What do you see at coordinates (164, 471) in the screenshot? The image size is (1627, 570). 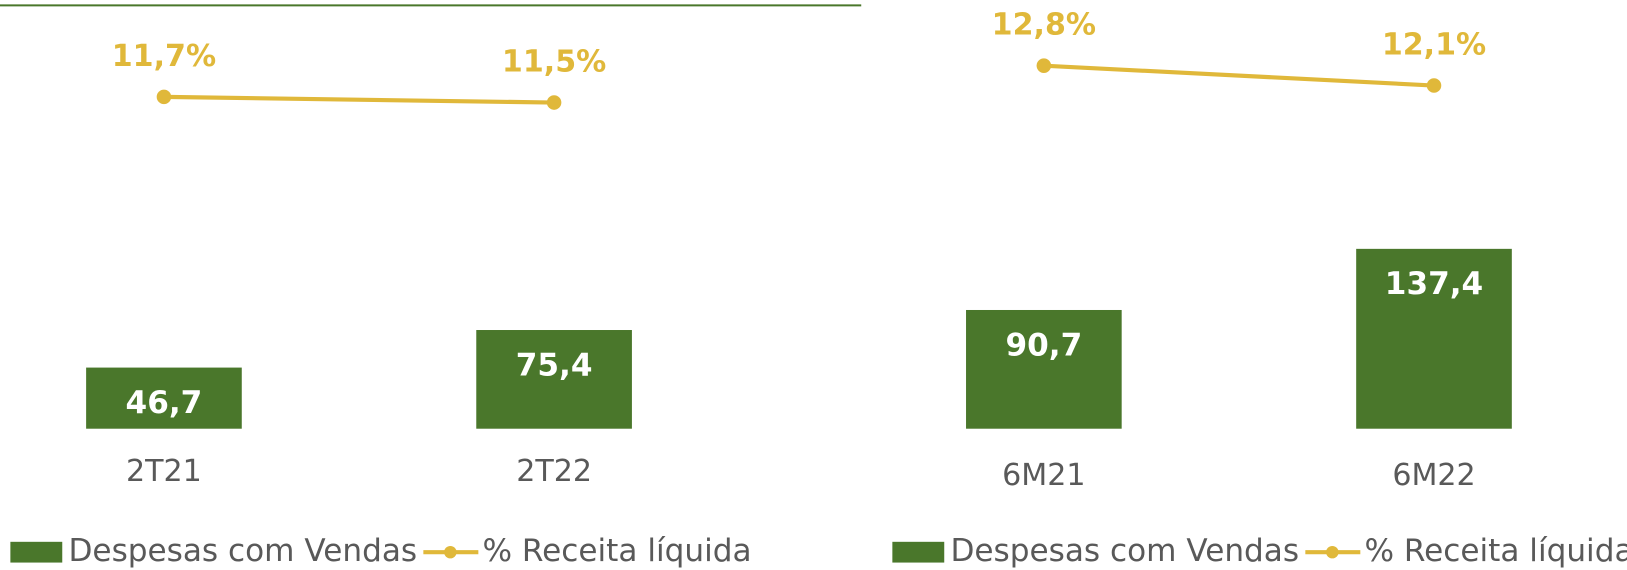 I see `x-tick-label: 2T21` at bounding box center [164, 471].